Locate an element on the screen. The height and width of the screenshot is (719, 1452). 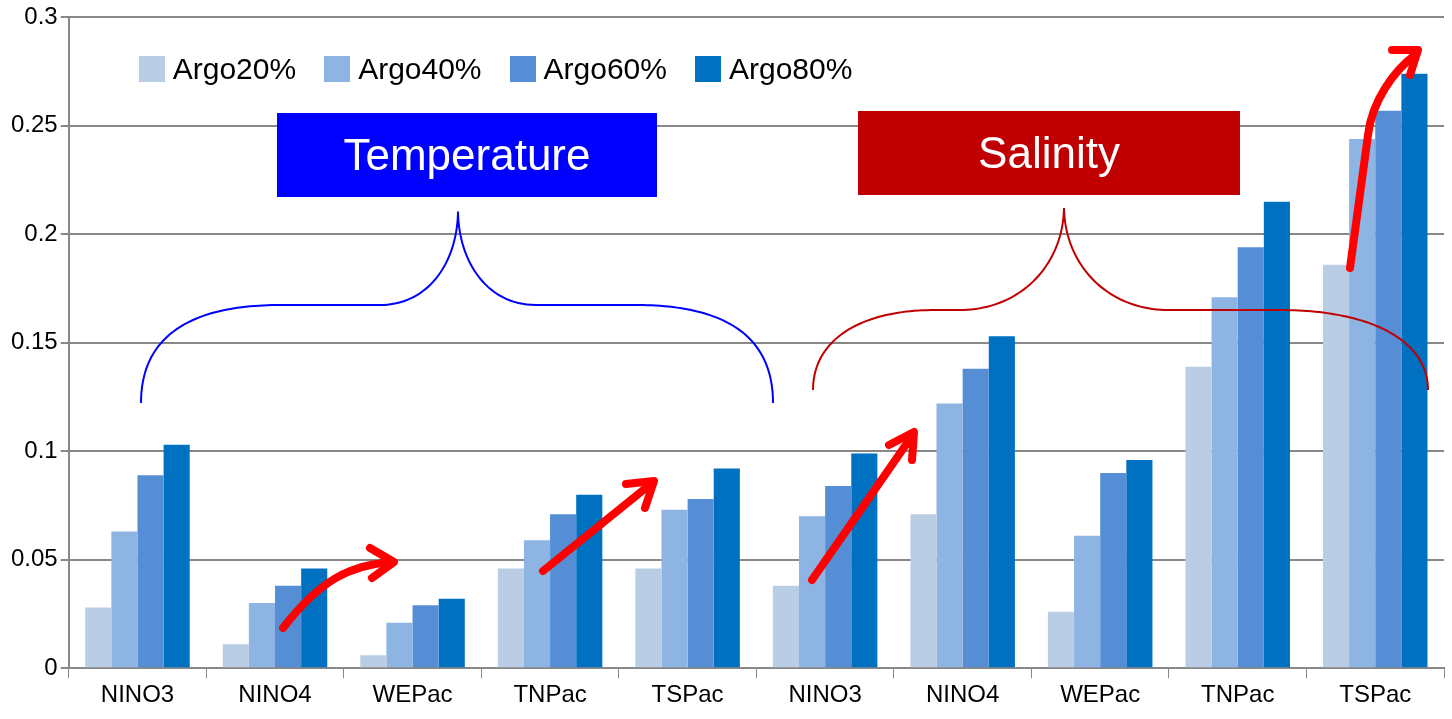
y-tick-label: 0.25 is located at coordinates (34, 124).